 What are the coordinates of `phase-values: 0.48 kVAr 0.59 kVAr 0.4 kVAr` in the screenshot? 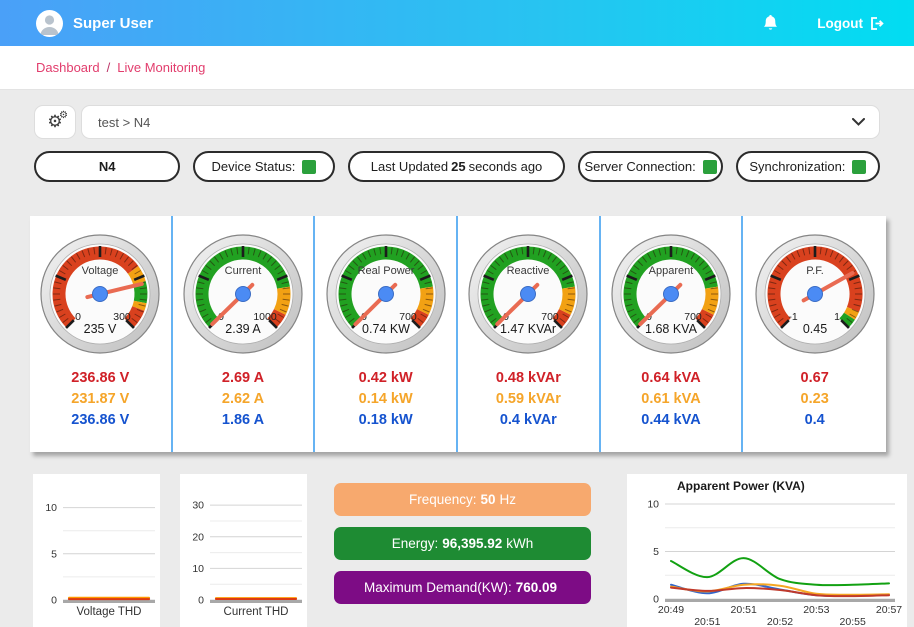 It's located at (528, 399).